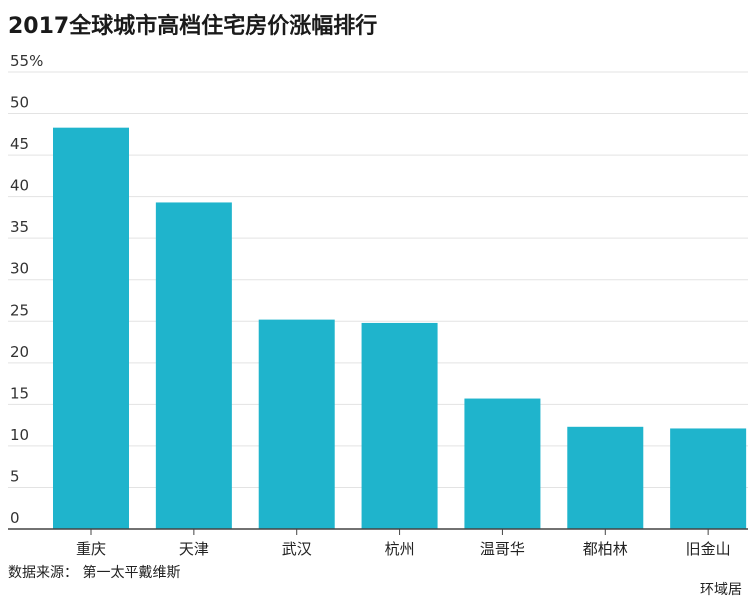 Image resolution: width=750 pixels, height=600 pixels. What do you see at coordinates (94, 573) in the screenshot?
I see `data-source-note: 数据来源： 第一太平戴维斯` at bounding box center [94, 573].